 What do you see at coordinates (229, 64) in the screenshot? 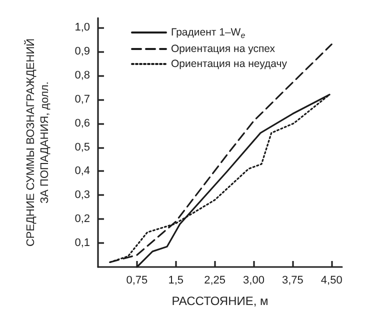
I see `legend-label: Ориентация на неудачу` at bounding box center [229, 64].